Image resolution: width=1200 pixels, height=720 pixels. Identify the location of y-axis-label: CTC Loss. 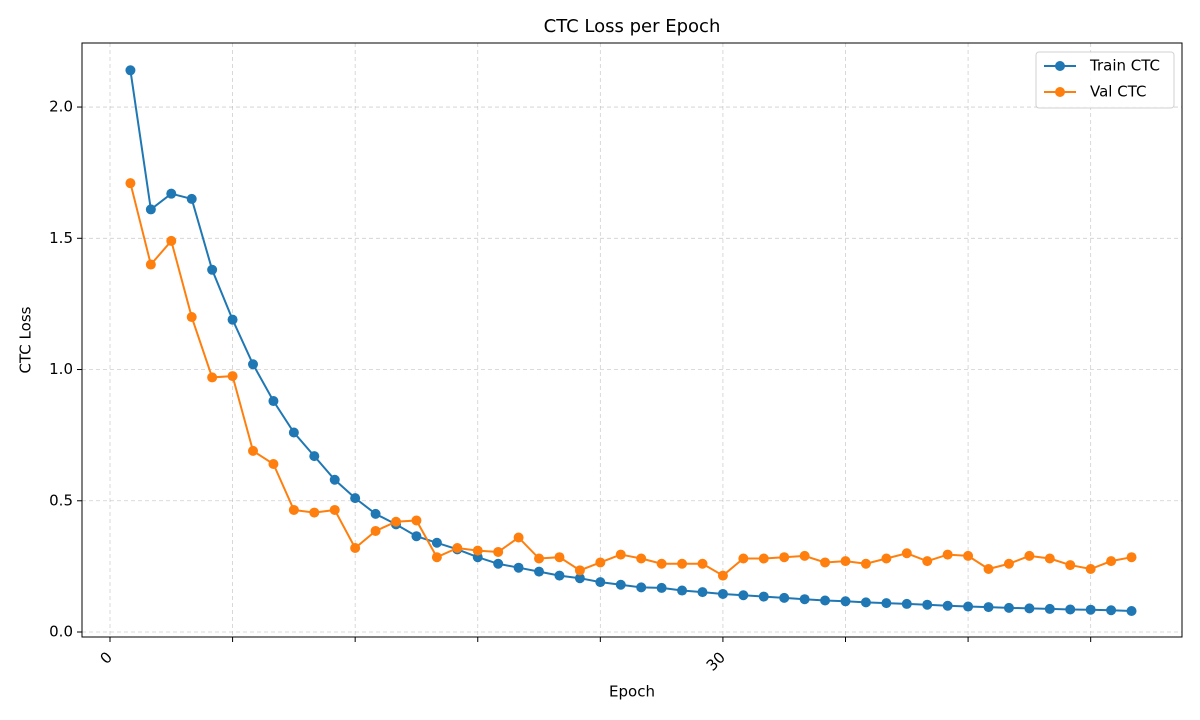
(26, 339).